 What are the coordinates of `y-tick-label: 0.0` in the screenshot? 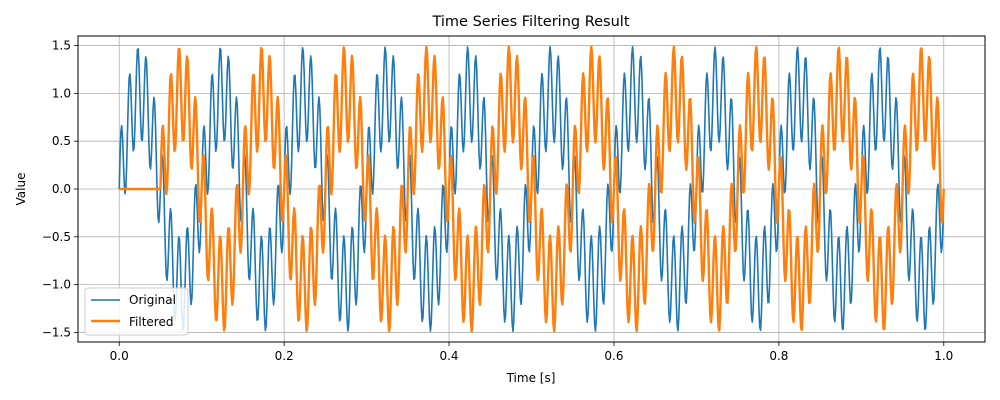 It's located at (61, 189).